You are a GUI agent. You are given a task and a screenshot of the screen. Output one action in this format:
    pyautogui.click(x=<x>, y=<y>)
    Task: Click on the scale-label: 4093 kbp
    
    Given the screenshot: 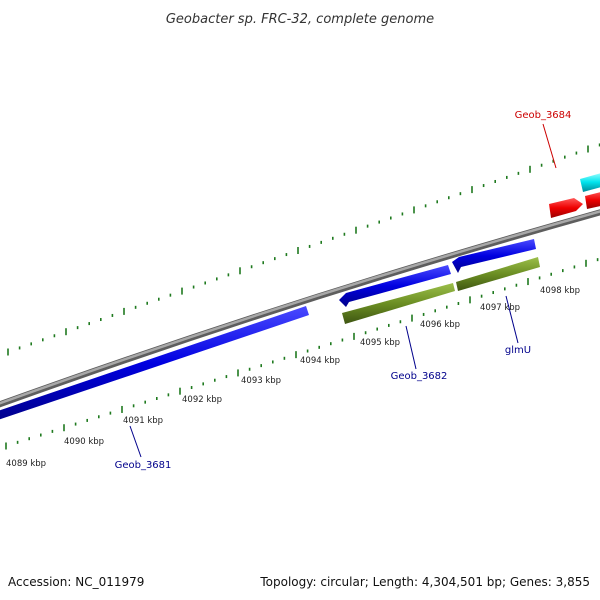 What is the action you would take?
    pyautogui.click(x=261, y=381)
    